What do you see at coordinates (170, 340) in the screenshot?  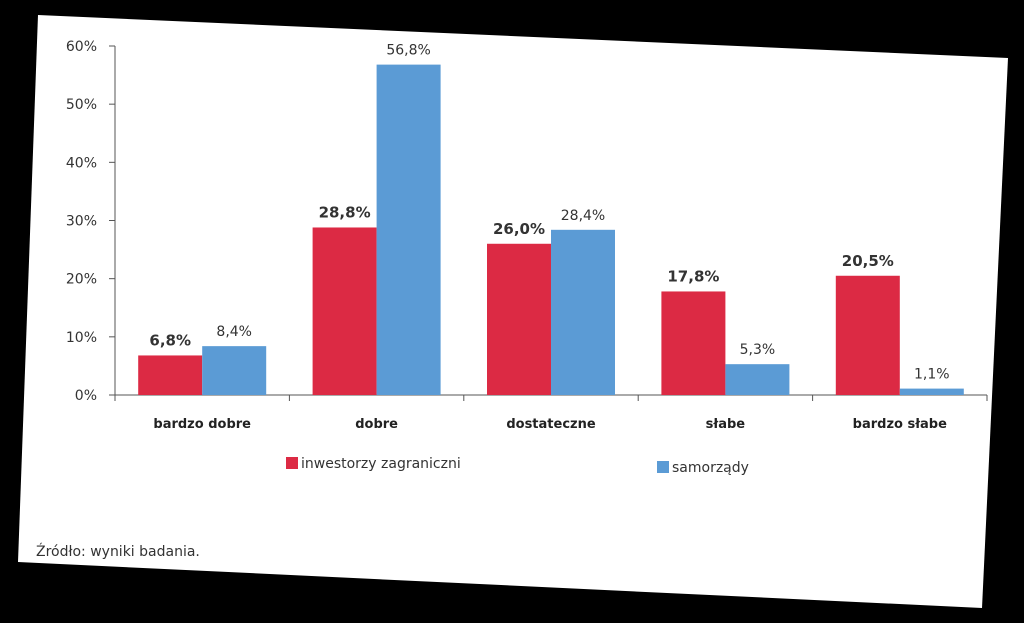 I see `data-label: 6,8%` at bounding box center [170, 340].